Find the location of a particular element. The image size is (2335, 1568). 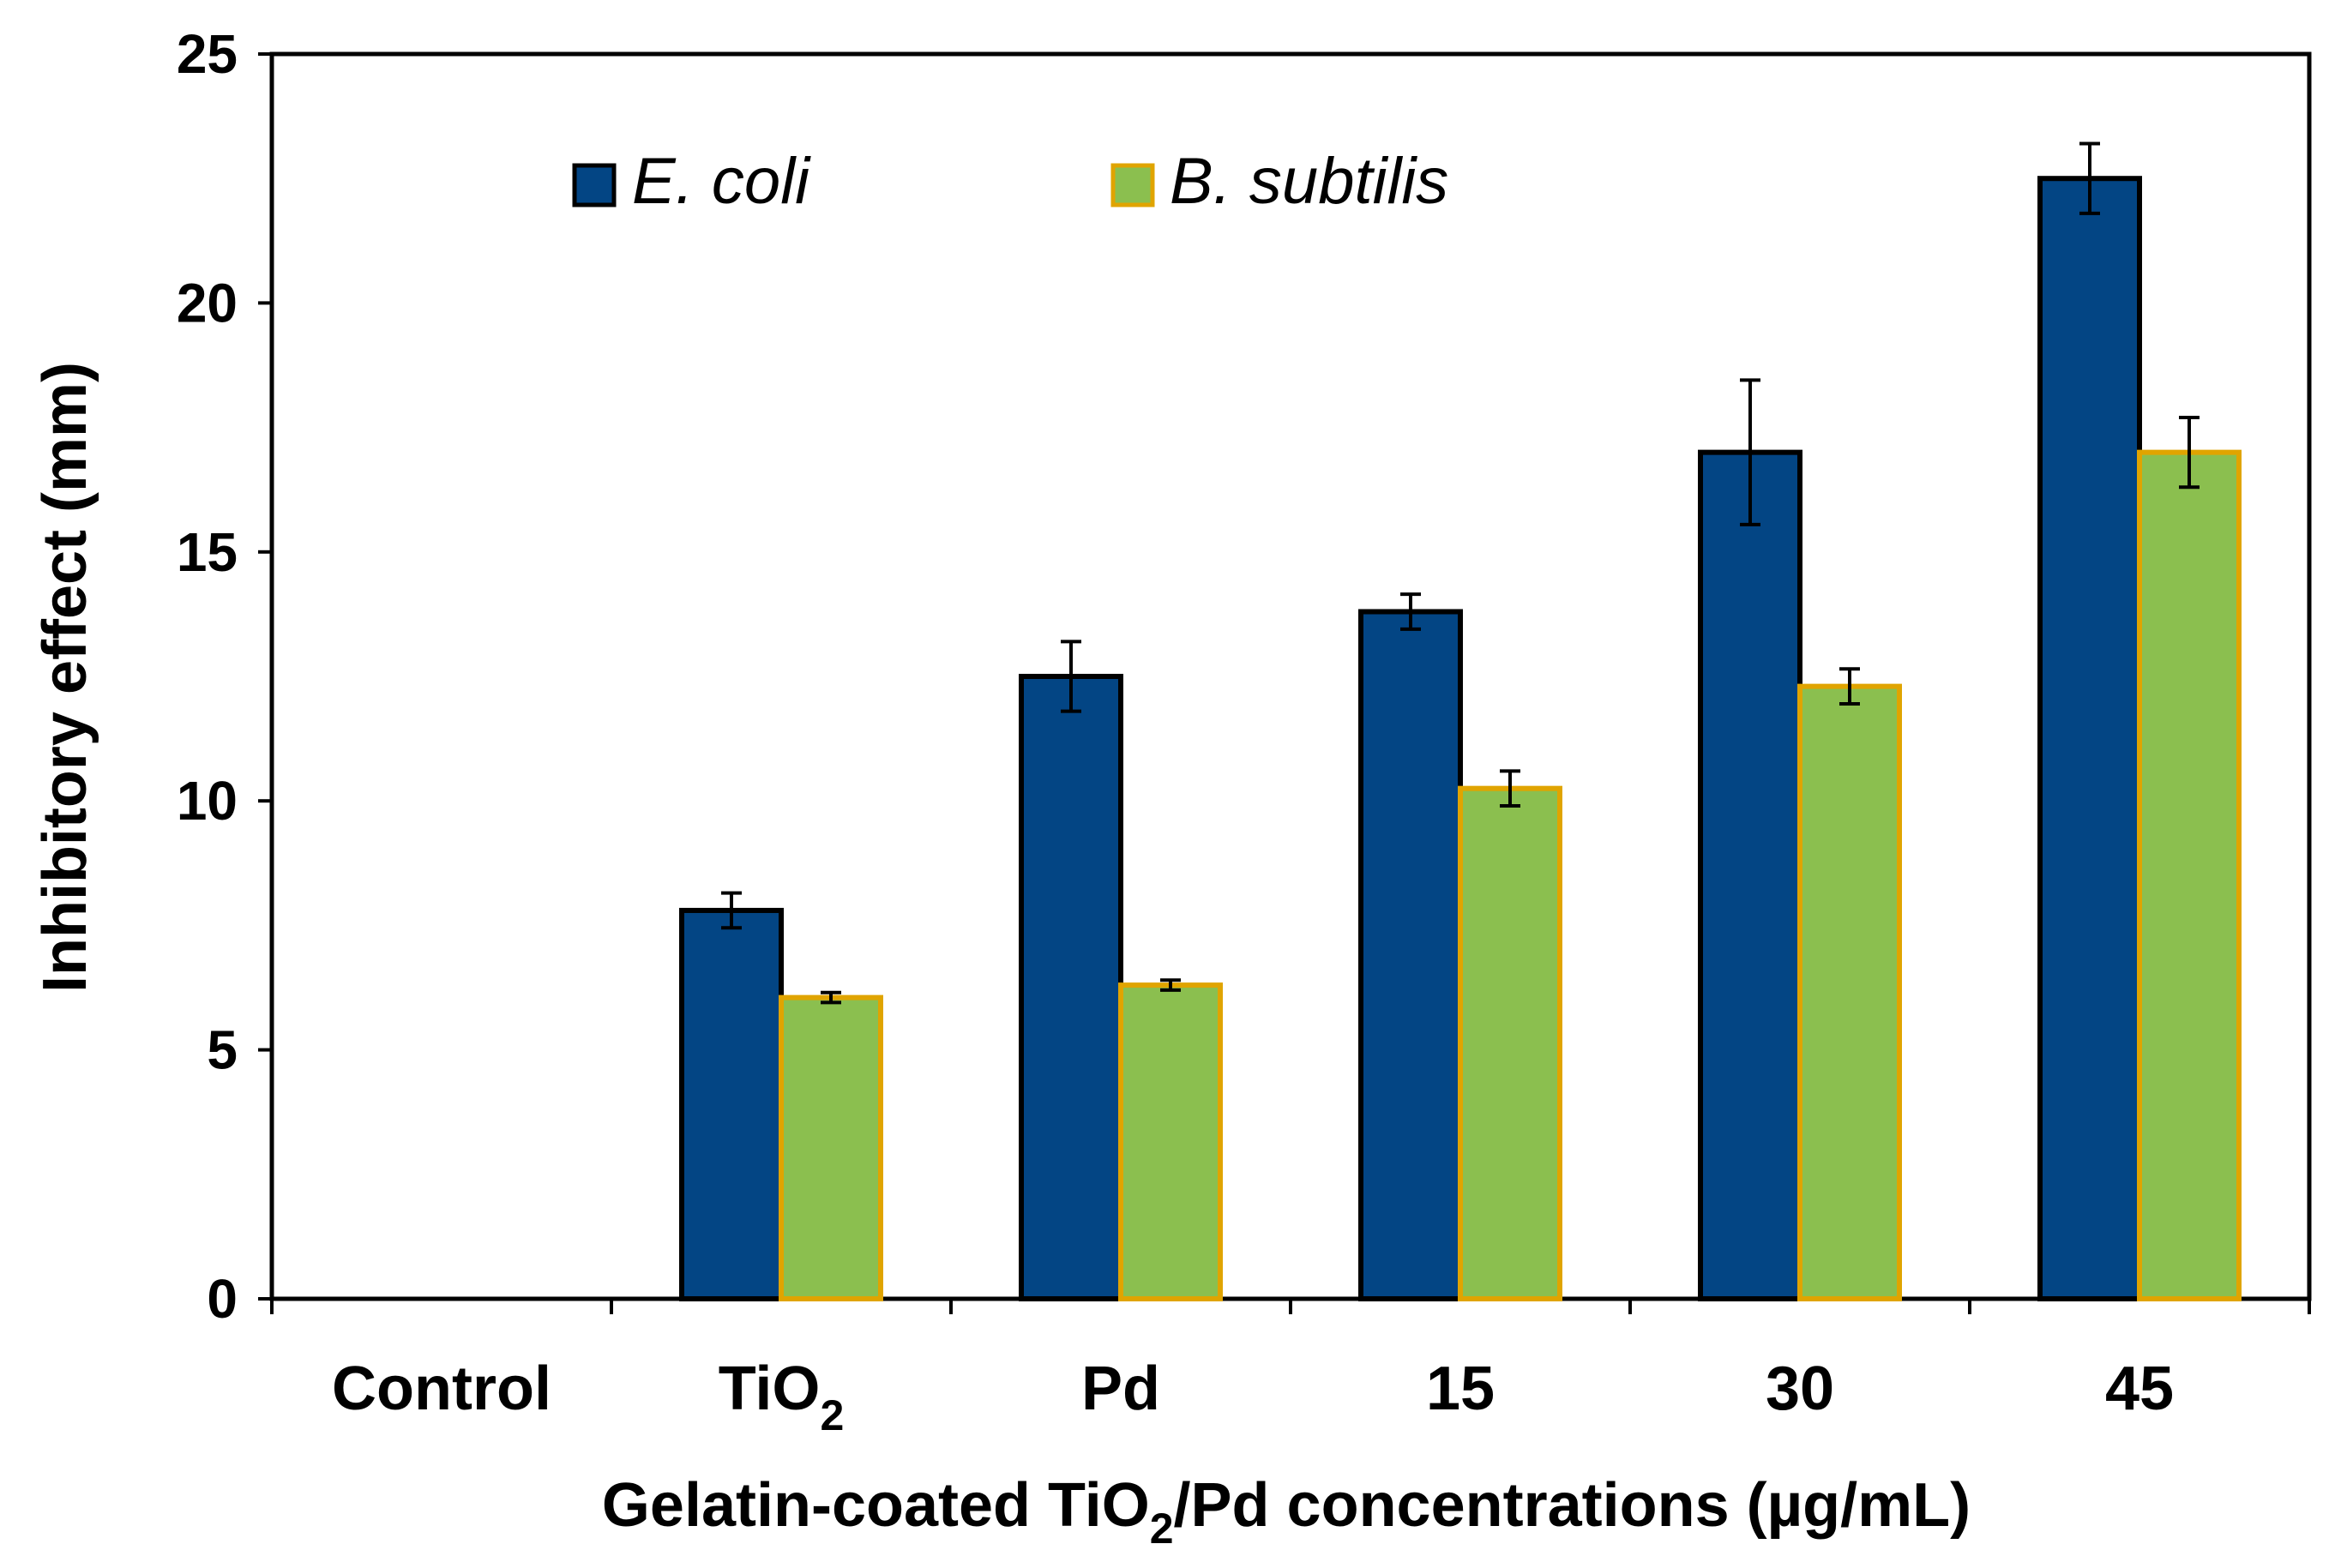

y-tick-label: 25 is located at coordinates (207, 54).